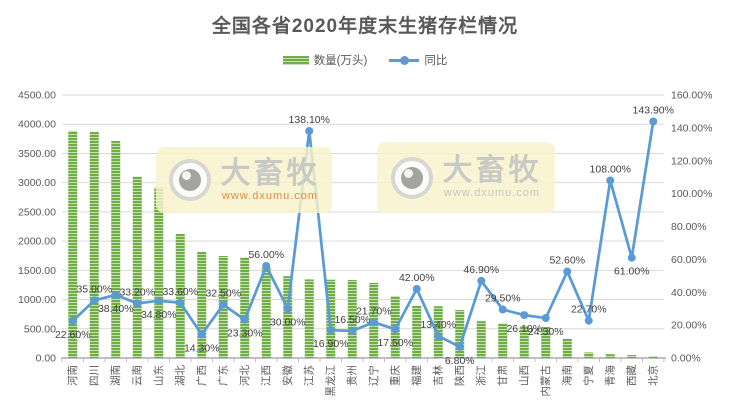  What do you see at coordinates (416, 288) in the screenshot?
I see `line-marker-福建` at bounding box center [416, 288].